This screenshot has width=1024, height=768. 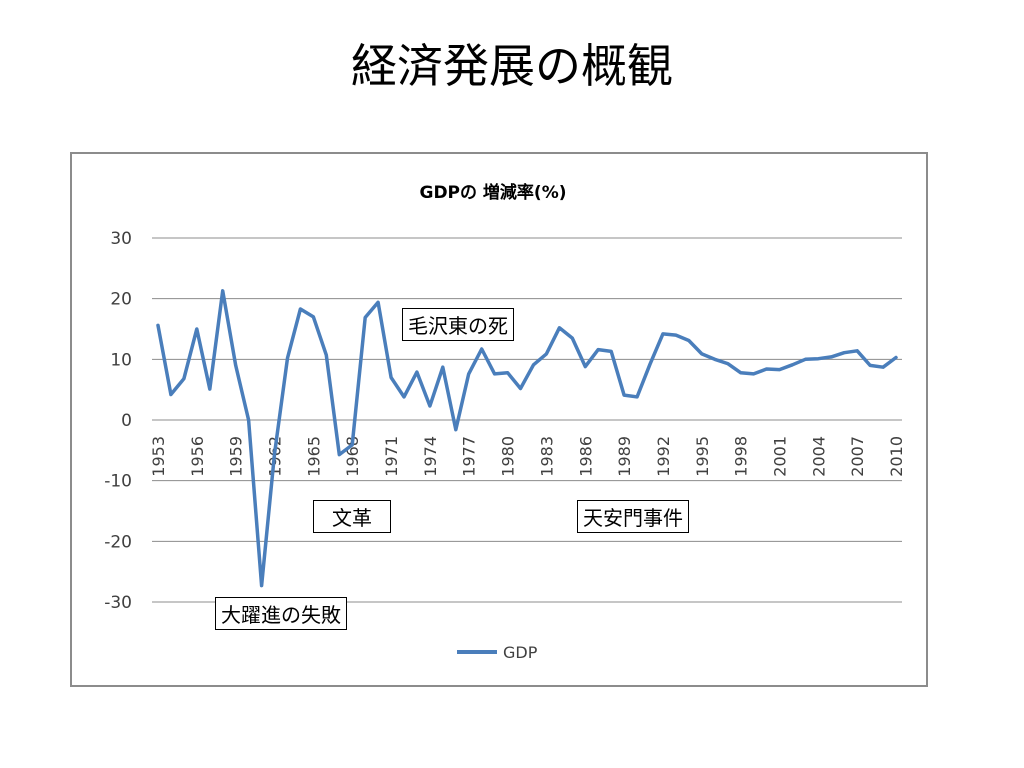 What do you see at coordinates (896, 456) in the screenshot?
I see `x-tick-label-2010: 2010` at bounding box center [896, 456].